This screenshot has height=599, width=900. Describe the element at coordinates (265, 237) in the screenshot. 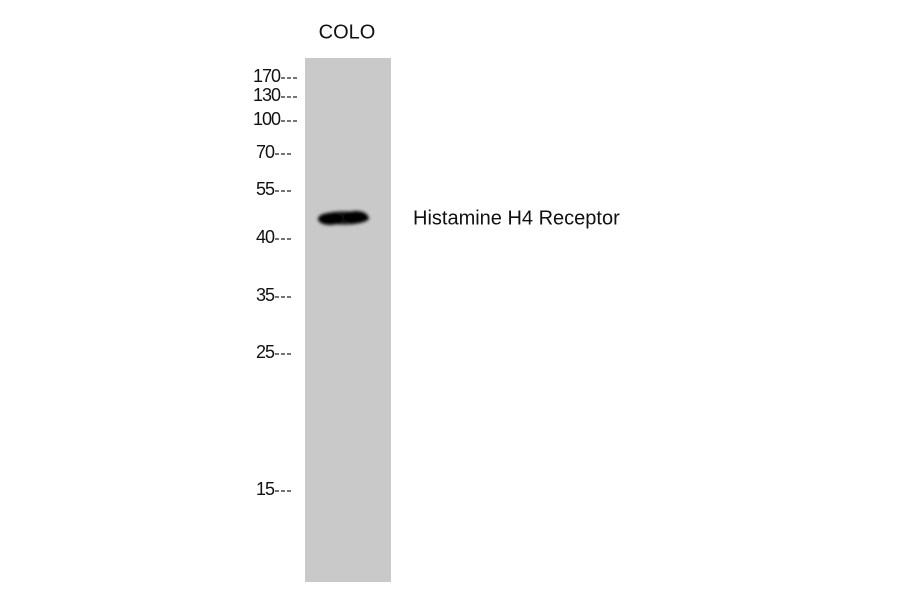

I see `marker-label: 40` at that location.